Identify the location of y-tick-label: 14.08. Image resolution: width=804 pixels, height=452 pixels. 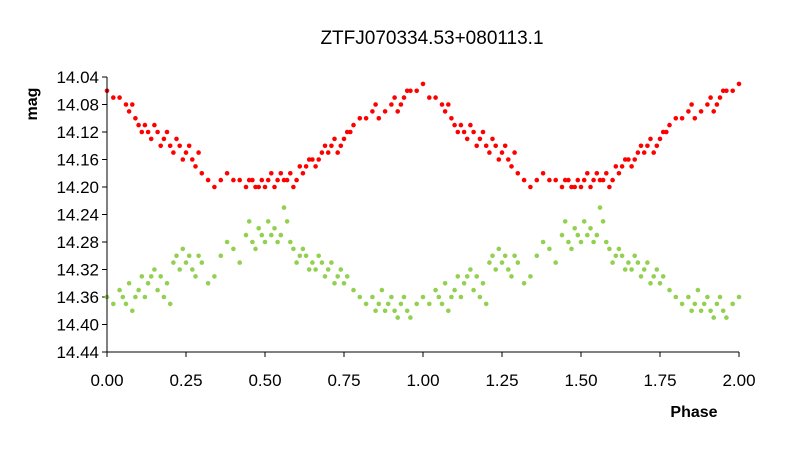
(77, 105).